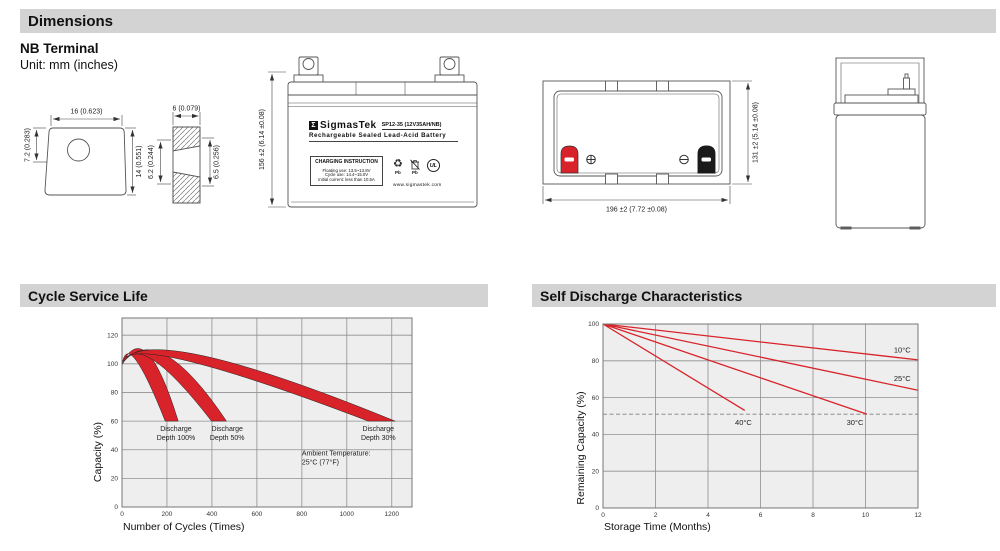 The width and height of the screenshot is (1000, 551). What do you see at coordinates (398, 167) in the screenshot?
I see `pb-recycle-icon: ♻ Pb` at bounding box center [398, 167].